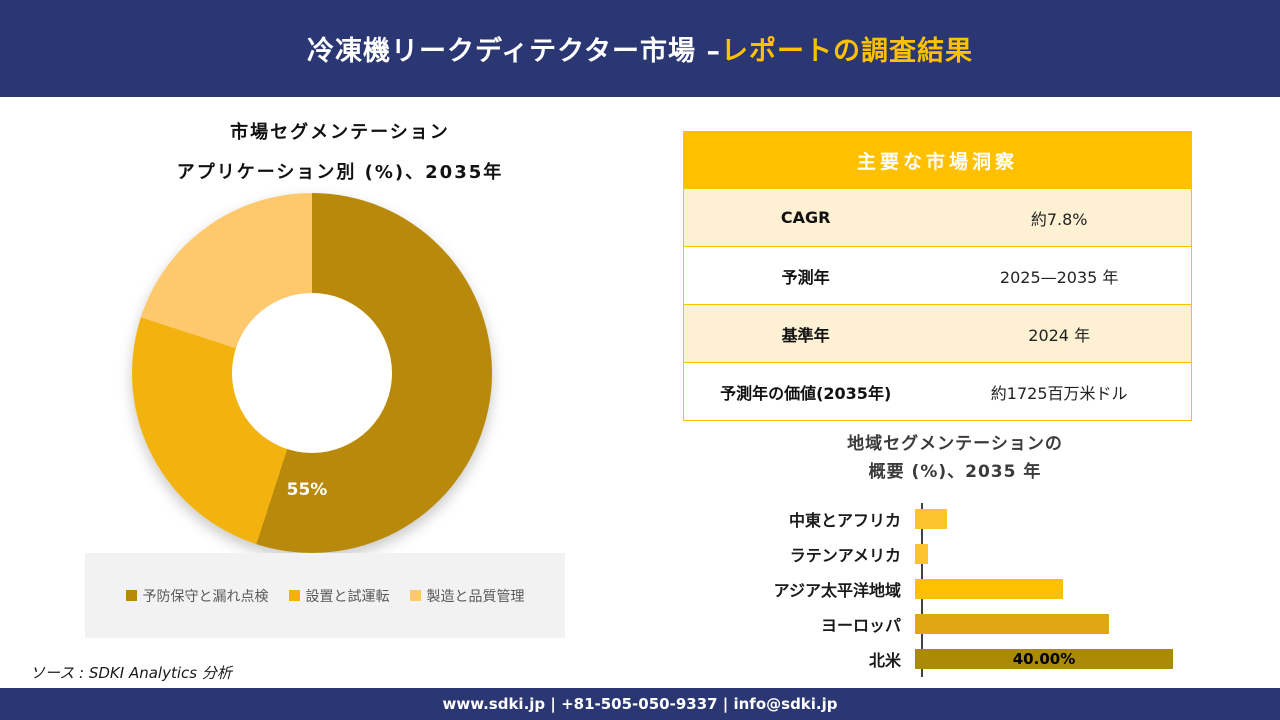 This screenshot has width=1280, height=720. What do you see at coordinates (294, 595) in the screenshot?
I see `legend-swatch-amber` at bounding box center [294, 595].